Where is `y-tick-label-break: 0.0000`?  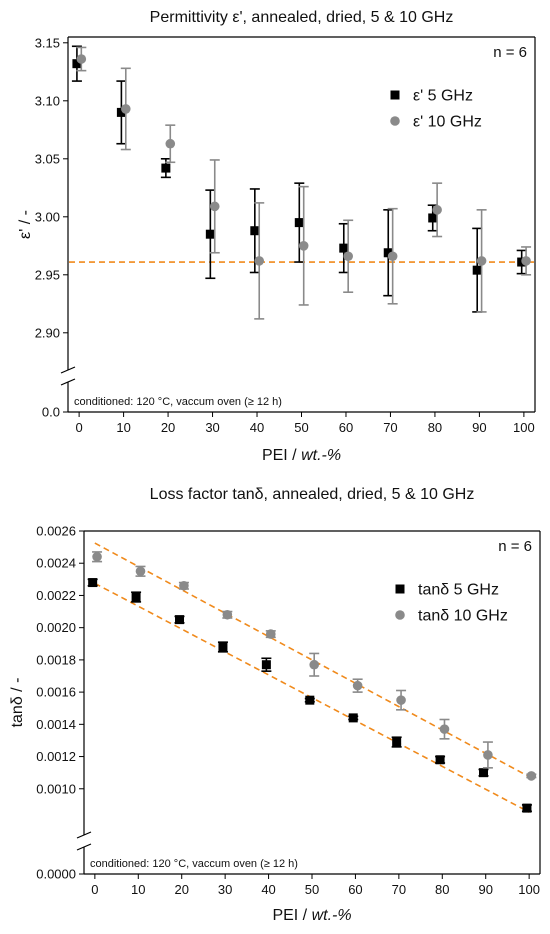
y-tick-label-break: 0.0000 is located at coordinates (56, 874).